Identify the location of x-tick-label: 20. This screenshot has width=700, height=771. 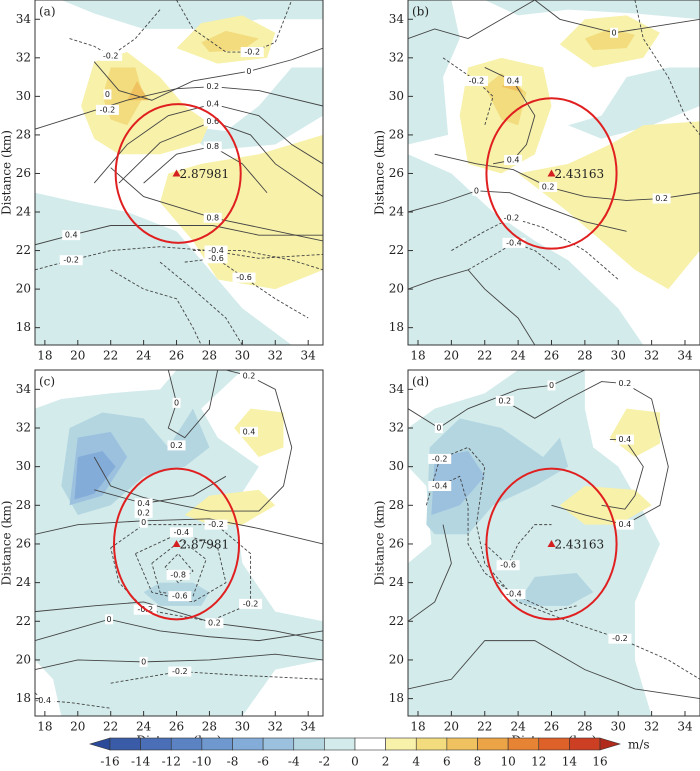
(77, 356).